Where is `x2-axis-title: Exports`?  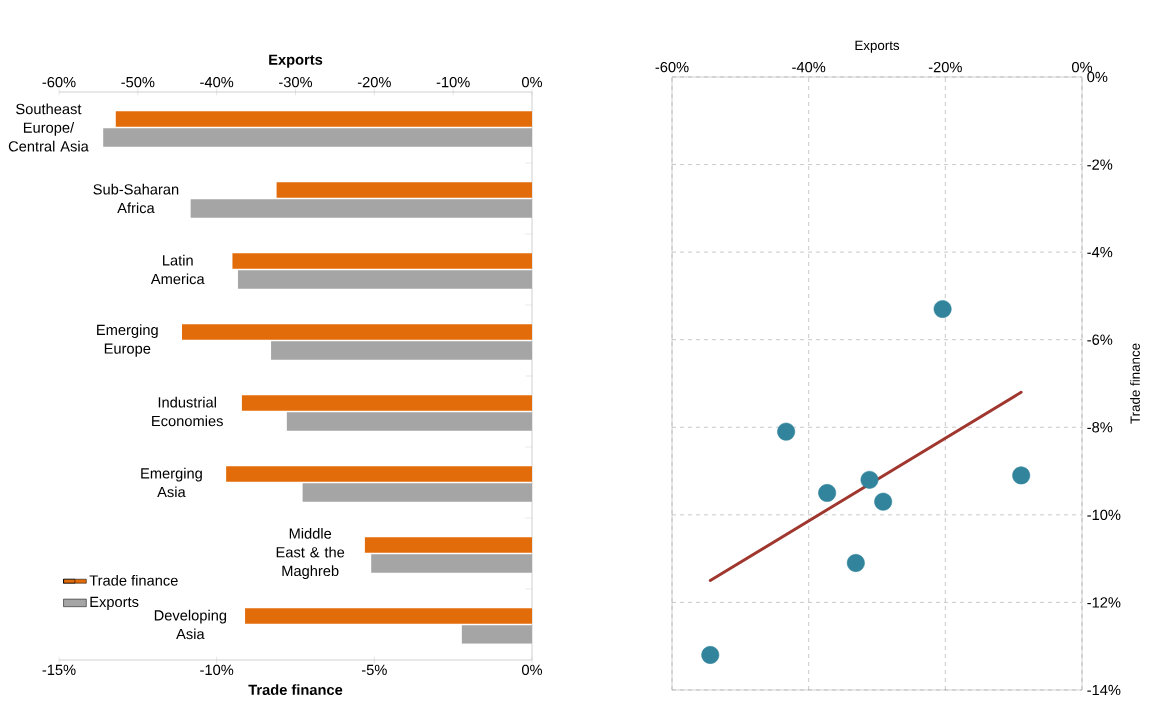 x2-axis-title: Exports is located at coordinates (296, 61).